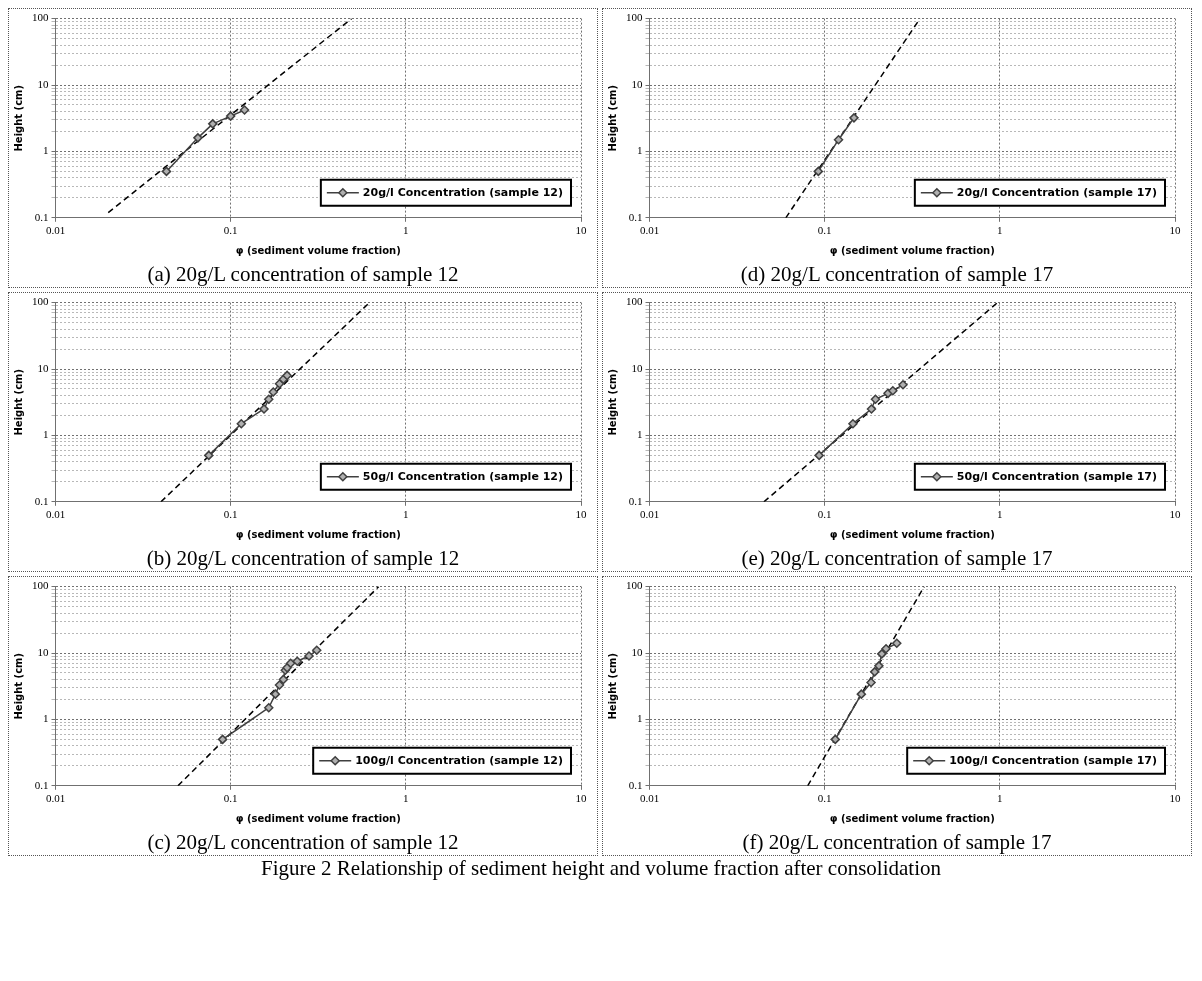 The height and width of the screenshot is (981, 1202). What do you see at coordinates (1056, 476) in the screenshot?
I see `legend-label: 50g/l Concentration (sample 17)` at bounding box center [1056, 476].